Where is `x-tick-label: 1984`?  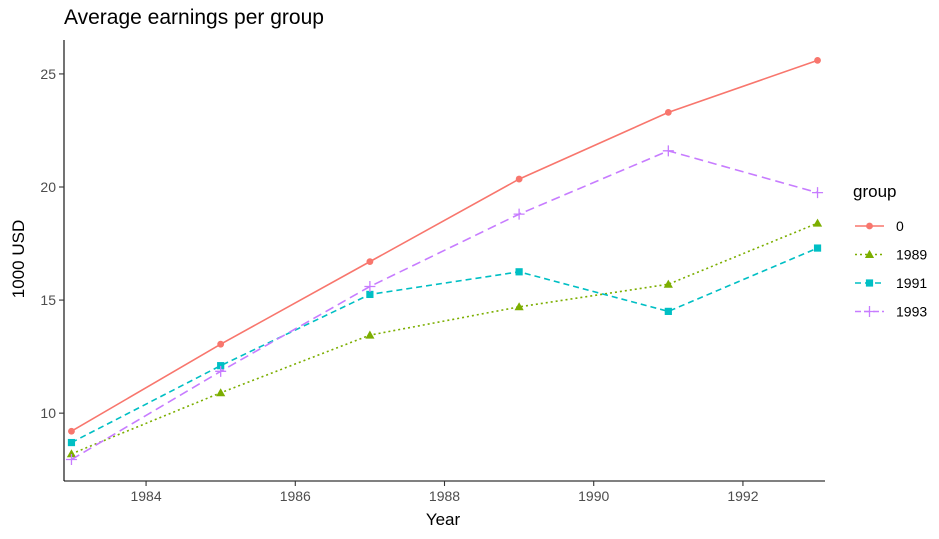 x-tick-label: 1984 is located at coordinates (145, 496).